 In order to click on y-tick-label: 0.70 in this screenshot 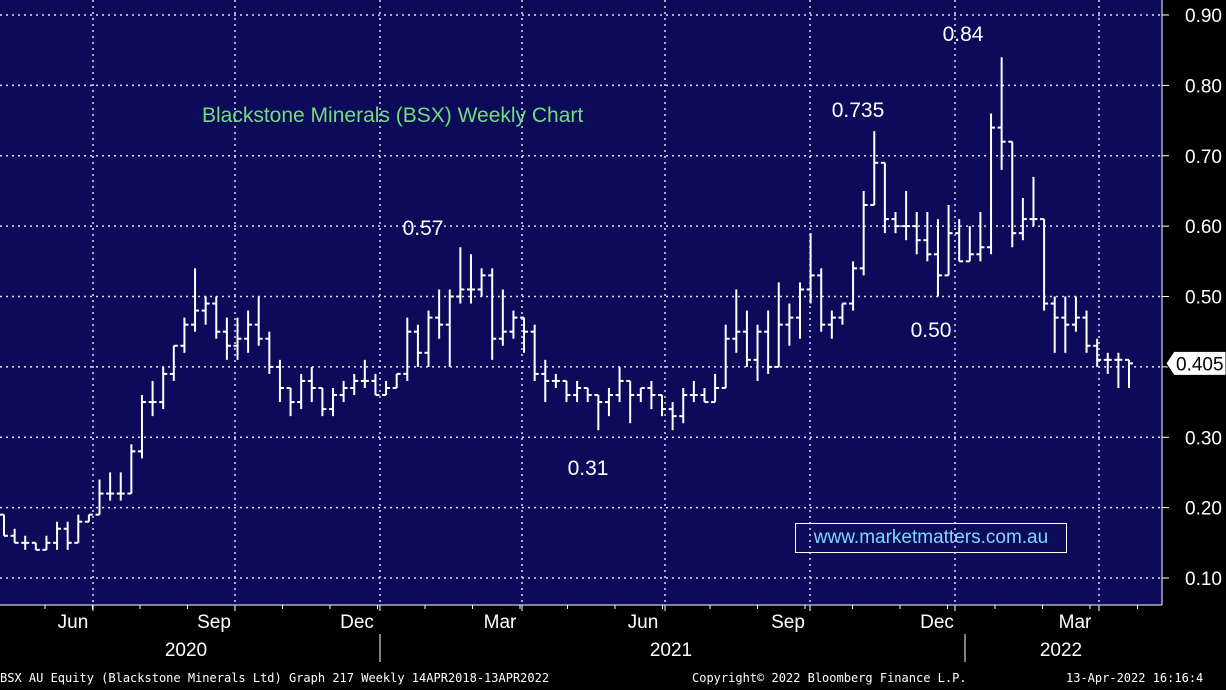, I will do `click(1203, 157)`.